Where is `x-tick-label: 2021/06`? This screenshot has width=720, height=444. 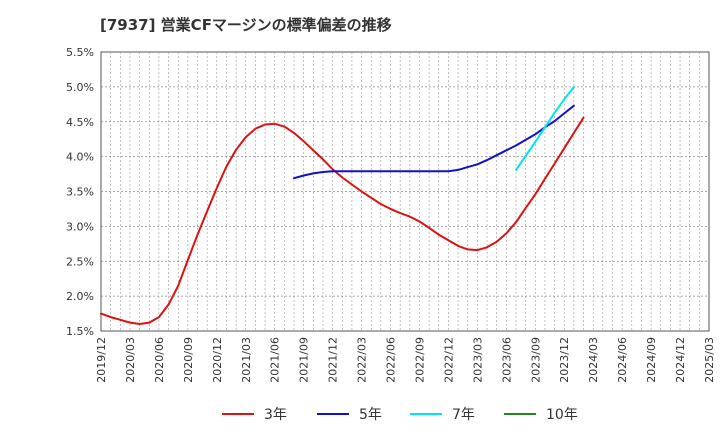
x-tick-label: 2021/06 is located at coordinates (275, 360).